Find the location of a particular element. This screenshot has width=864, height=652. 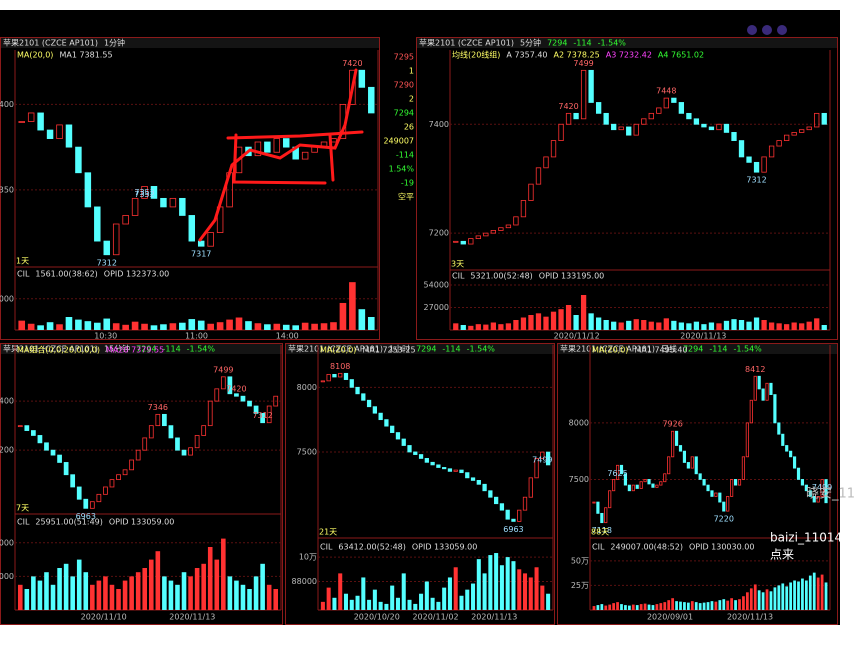

y-tick-label: 7500 is located at coordinates (579, 479).